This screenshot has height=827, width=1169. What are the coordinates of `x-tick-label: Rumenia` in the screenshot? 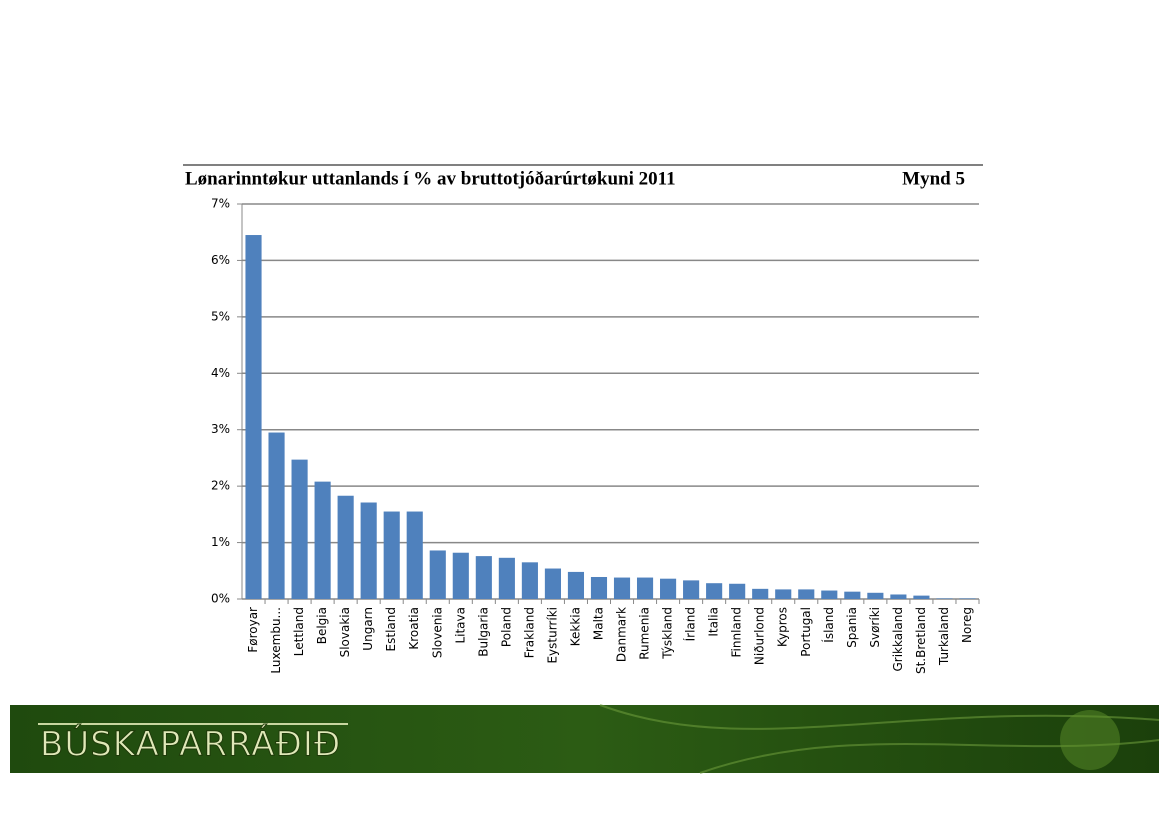 It's located at (645, 633).